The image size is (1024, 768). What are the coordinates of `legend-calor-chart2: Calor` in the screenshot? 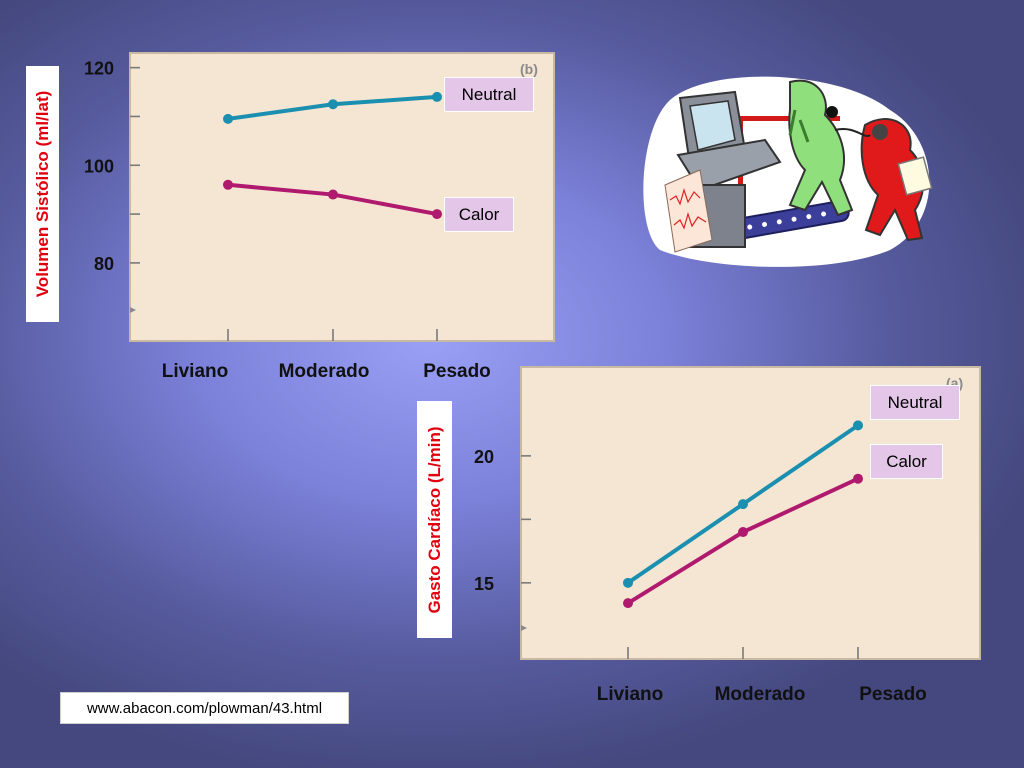 It's located at (906, 461).